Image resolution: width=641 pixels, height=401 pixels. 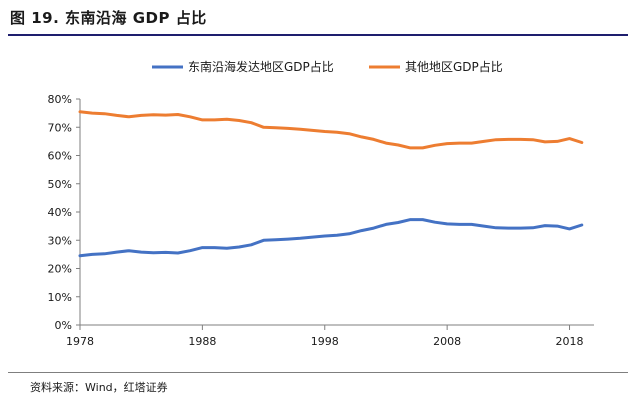 What do you see at coordinates (63, 325) in the screenshot?
I see `y-tick-label: 0%` at bounding box center [63, 325].